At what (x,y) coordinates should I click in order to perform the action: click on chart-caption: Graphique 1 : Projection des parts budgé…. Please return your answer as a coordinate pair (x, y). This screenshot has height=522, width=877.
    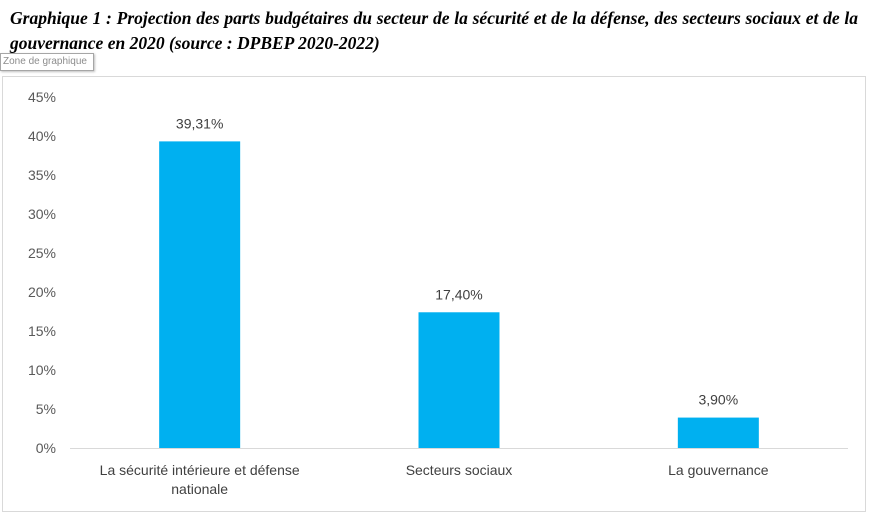
    Looking at the image, I should click on (434, 30).